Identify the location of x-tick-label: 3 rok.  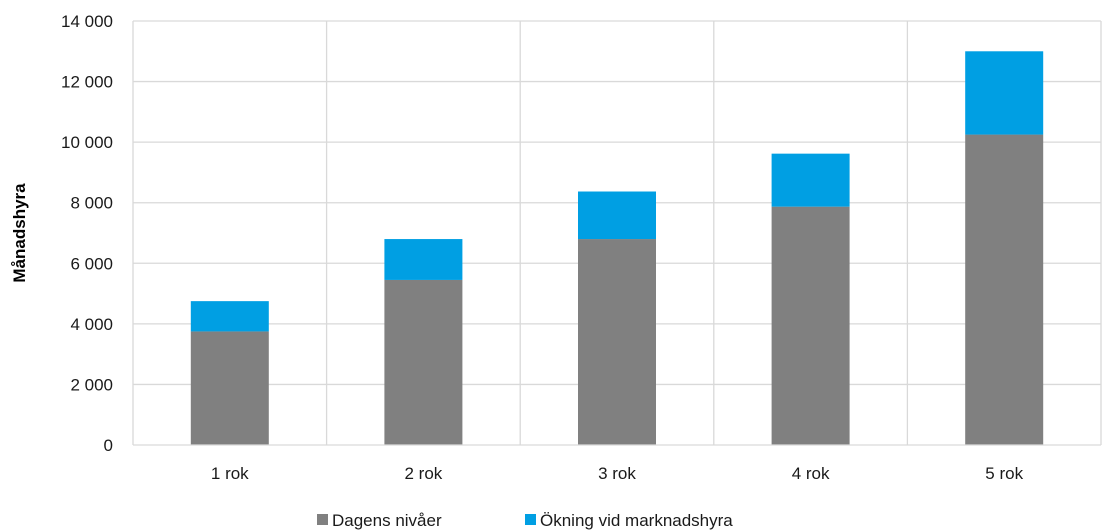
(617, 473).